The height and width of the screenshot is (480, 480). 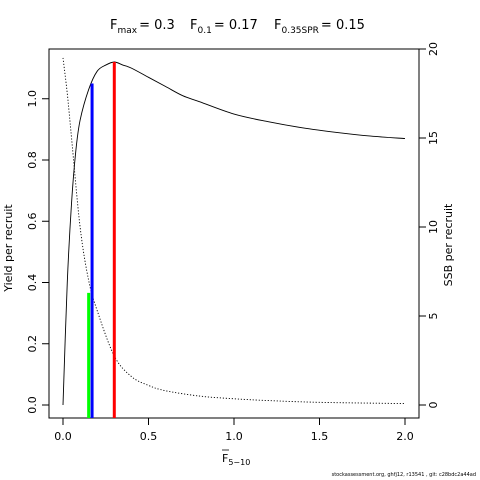 I want to click on y-right-tick-label: 10, so click(x=433, y=227).